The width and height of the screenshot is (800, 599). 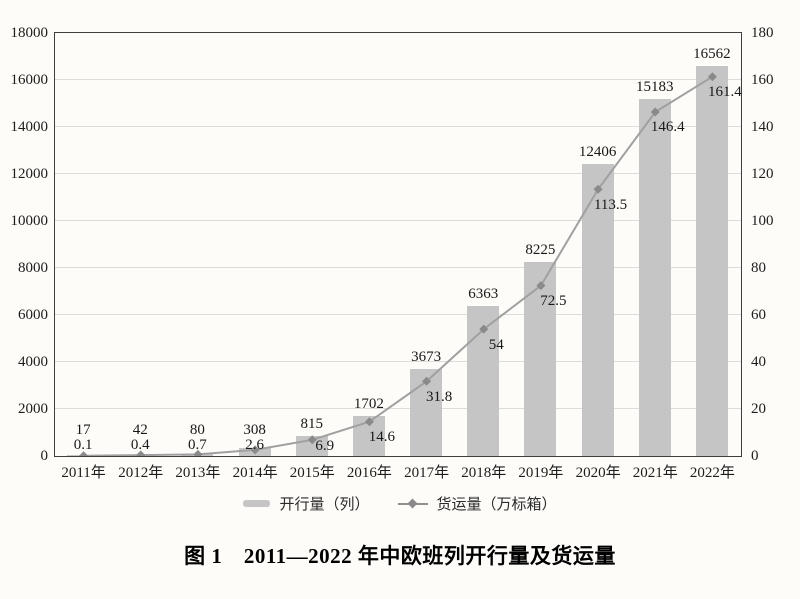 What do you see at coordinates (29, 80) in the screenshot?
I see `left-axis-tick-label: 16000` at bounding box center [29, 80].